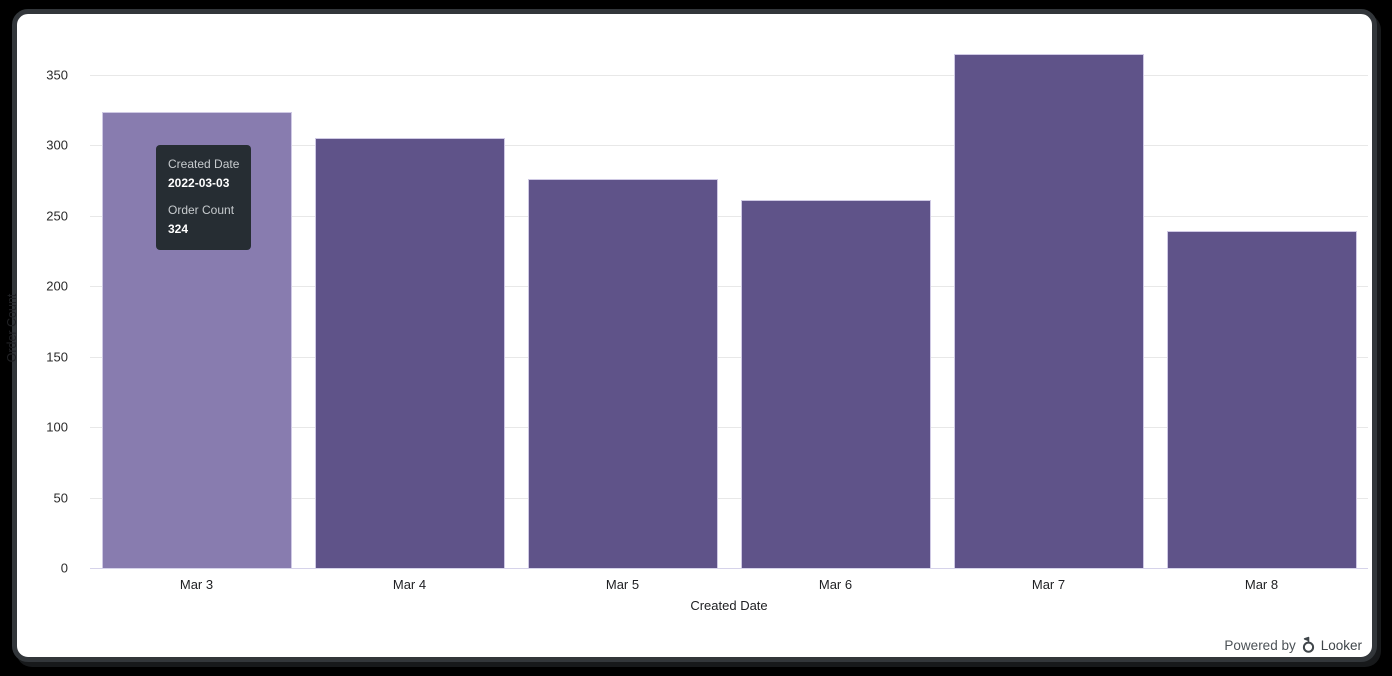 The height and width of the screenshot is (676, 1392). I want to click on powered-by-text: Powered by, so click(1260, 645).